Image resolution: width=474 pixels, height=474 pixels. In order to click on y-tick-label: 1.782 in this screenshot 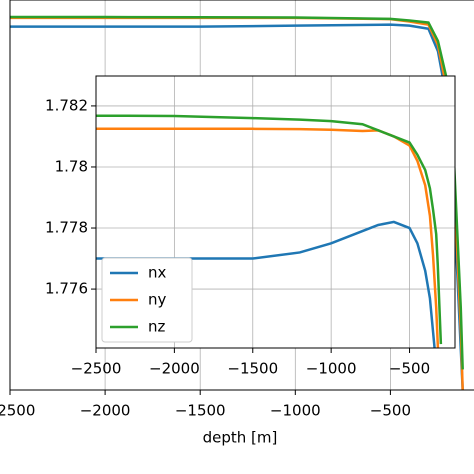, I will do `click(66, 105)`.